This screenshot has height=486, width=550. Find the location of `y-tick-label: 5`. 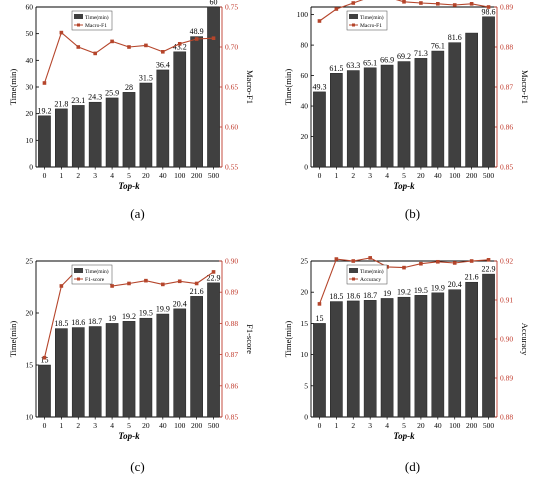

y-tick-label: 5 is located at coordinates (306, 385).